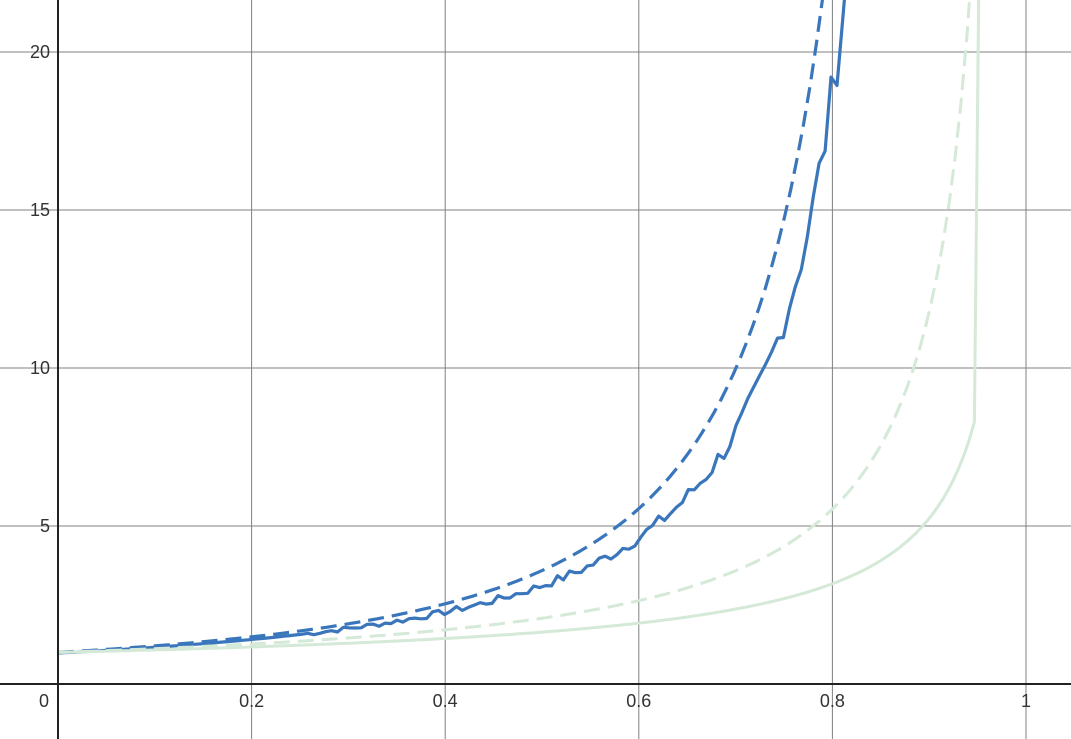 Image resolution: width=1071 pixels, height=739 pixels. What do you see at coordinates (251, 701) in the screenshot?
I see `x-tick-label: 0.2` at bounding box center [251, 701].